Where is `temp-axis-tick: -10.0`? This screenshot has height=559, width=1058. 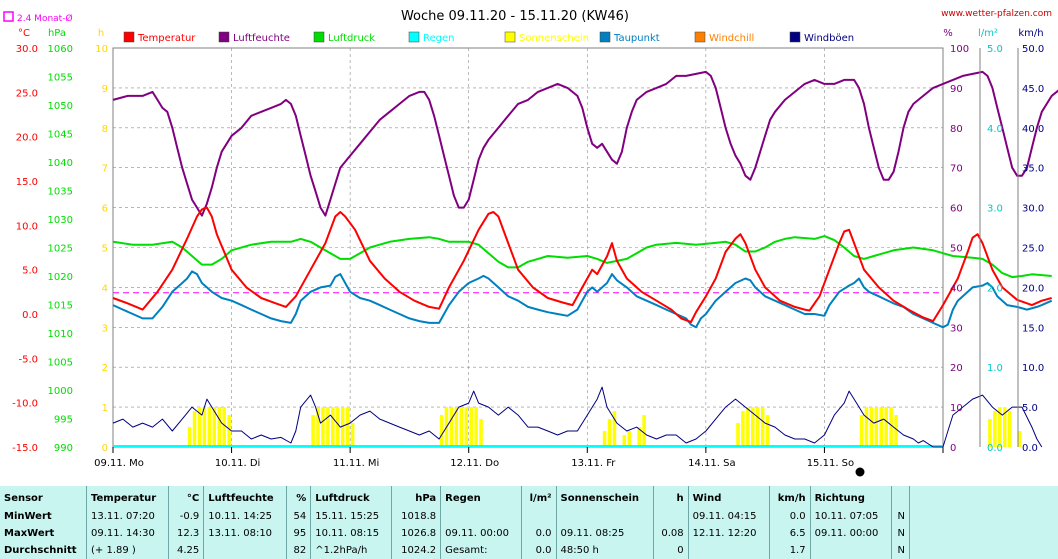
temp-axis-tick: -10.0 is located at coordinates (25, 404).